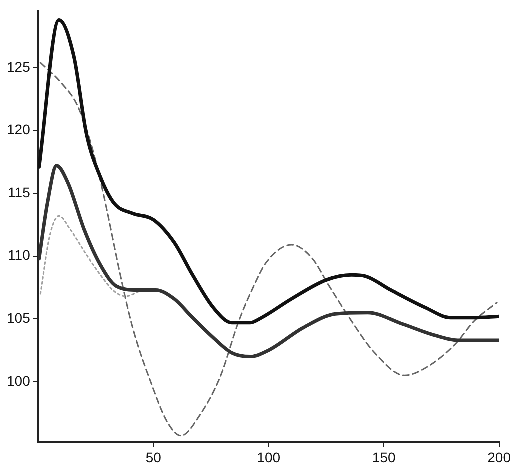 The image size is (514, 474). Describe the element at coordinates (19, 380) in the screenshot. I see `y-tick-label: 100` at that location.